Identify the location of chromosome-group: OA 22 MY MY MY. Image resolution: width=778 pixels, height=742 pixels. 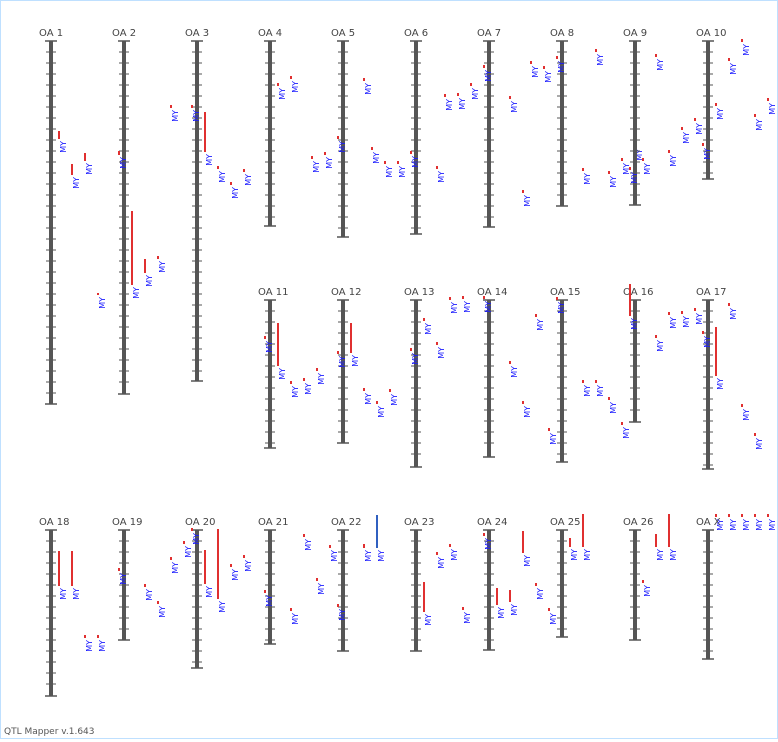
(358, 583).